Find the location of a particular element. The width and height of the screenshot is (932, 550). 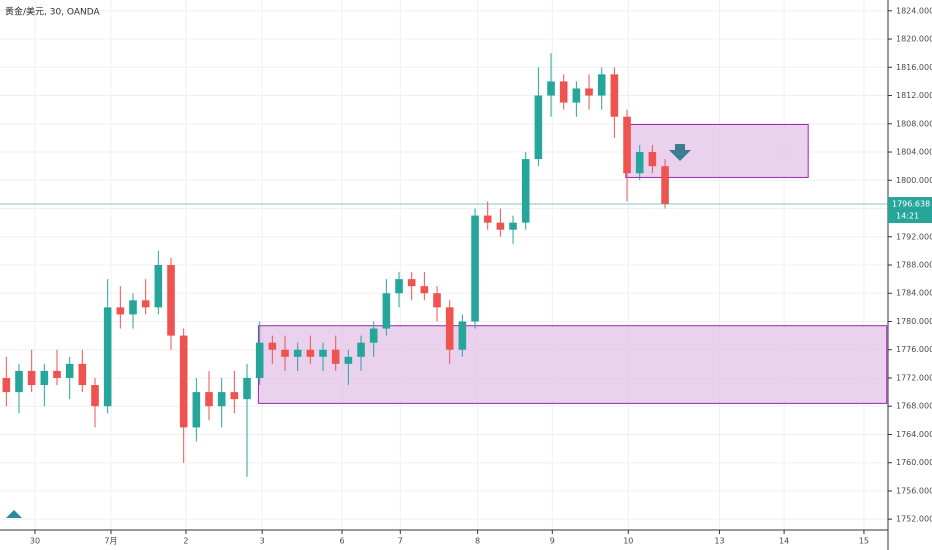

y-tick-label: 1788.000 is located at coordinates (914, 265).